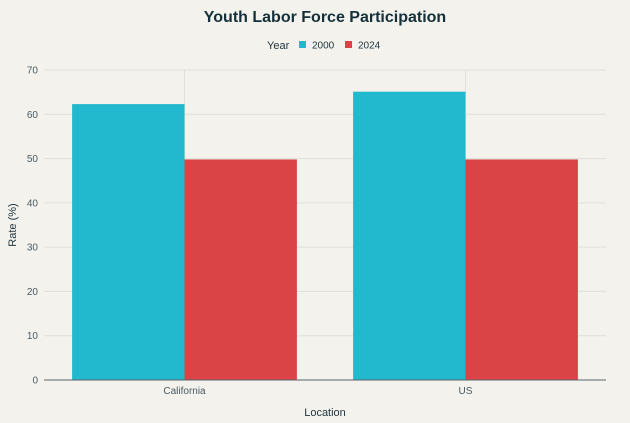 Image resolution: width=630 pixels, height=423 pixels. I want to click on bar-us-2024, so click(521, 269).